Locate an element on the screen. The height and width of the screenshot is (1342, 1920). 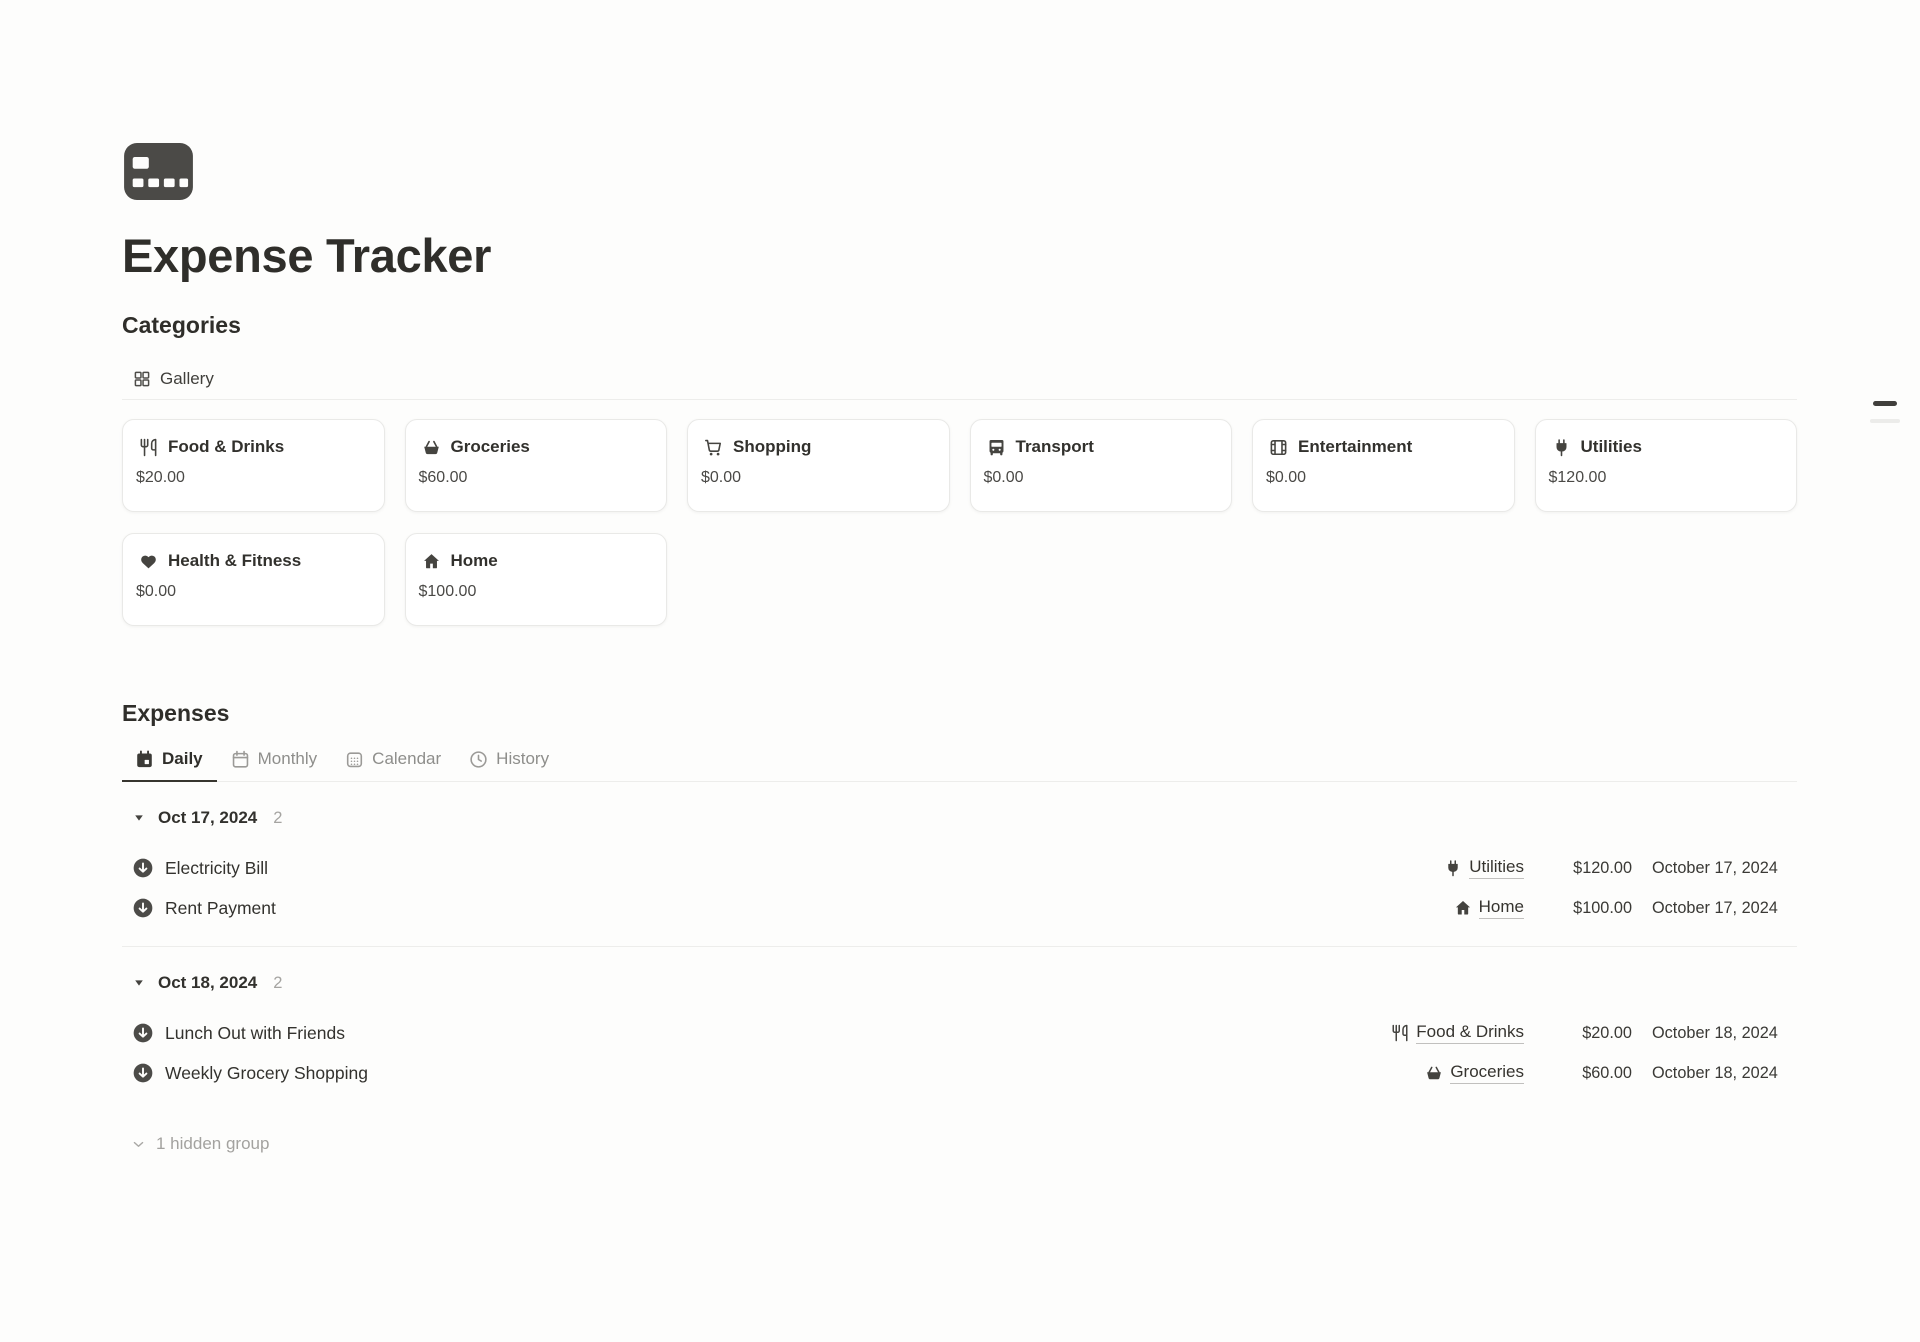
category-link-home: Home is located at coordinates (1489, 908).